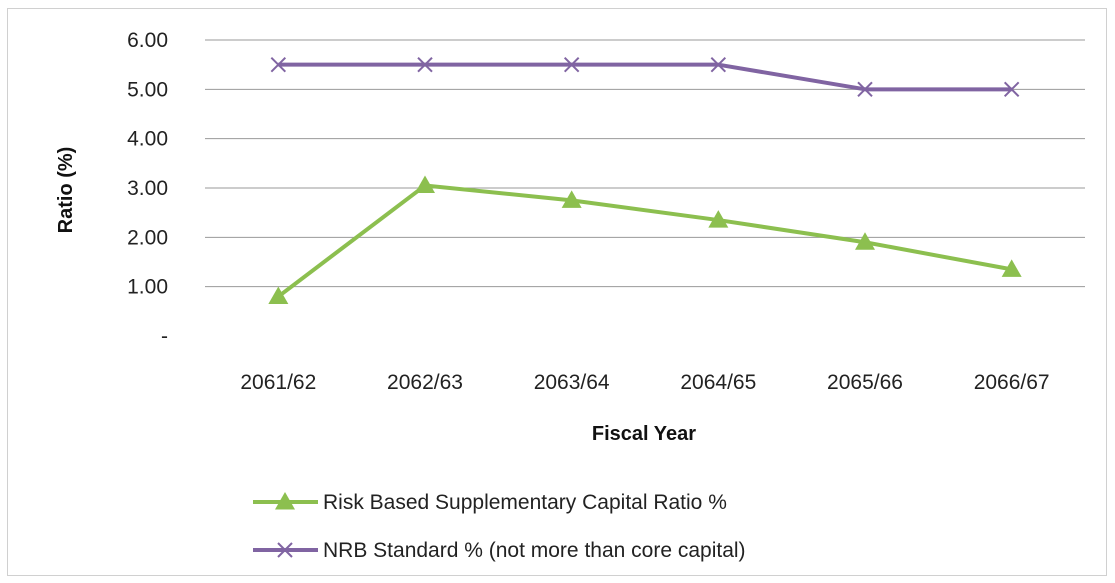 The height and width of the screenshot is (583, 1115). I want to click on x-tick-label: 2062/63, so click(425, 382).